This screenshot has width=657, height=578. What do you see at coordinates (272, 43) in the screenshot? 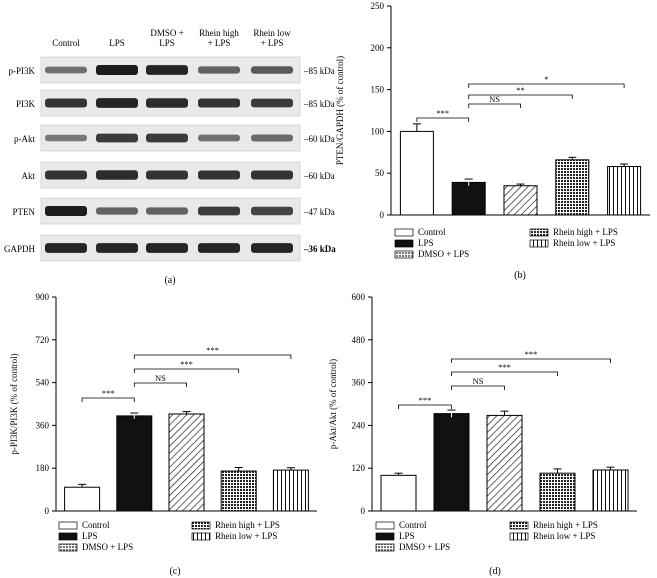
I see `blot-lane-label: + LPS` at bounding box center [272, 43].